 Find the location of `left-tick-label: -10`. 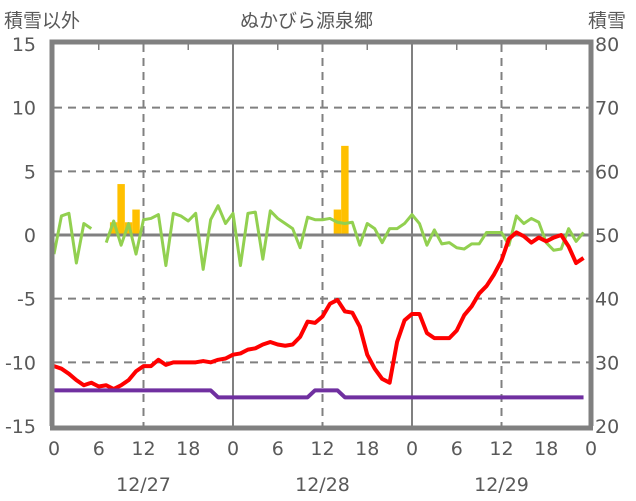

left-tick-label: -10 is located at coordinates (20, 363).